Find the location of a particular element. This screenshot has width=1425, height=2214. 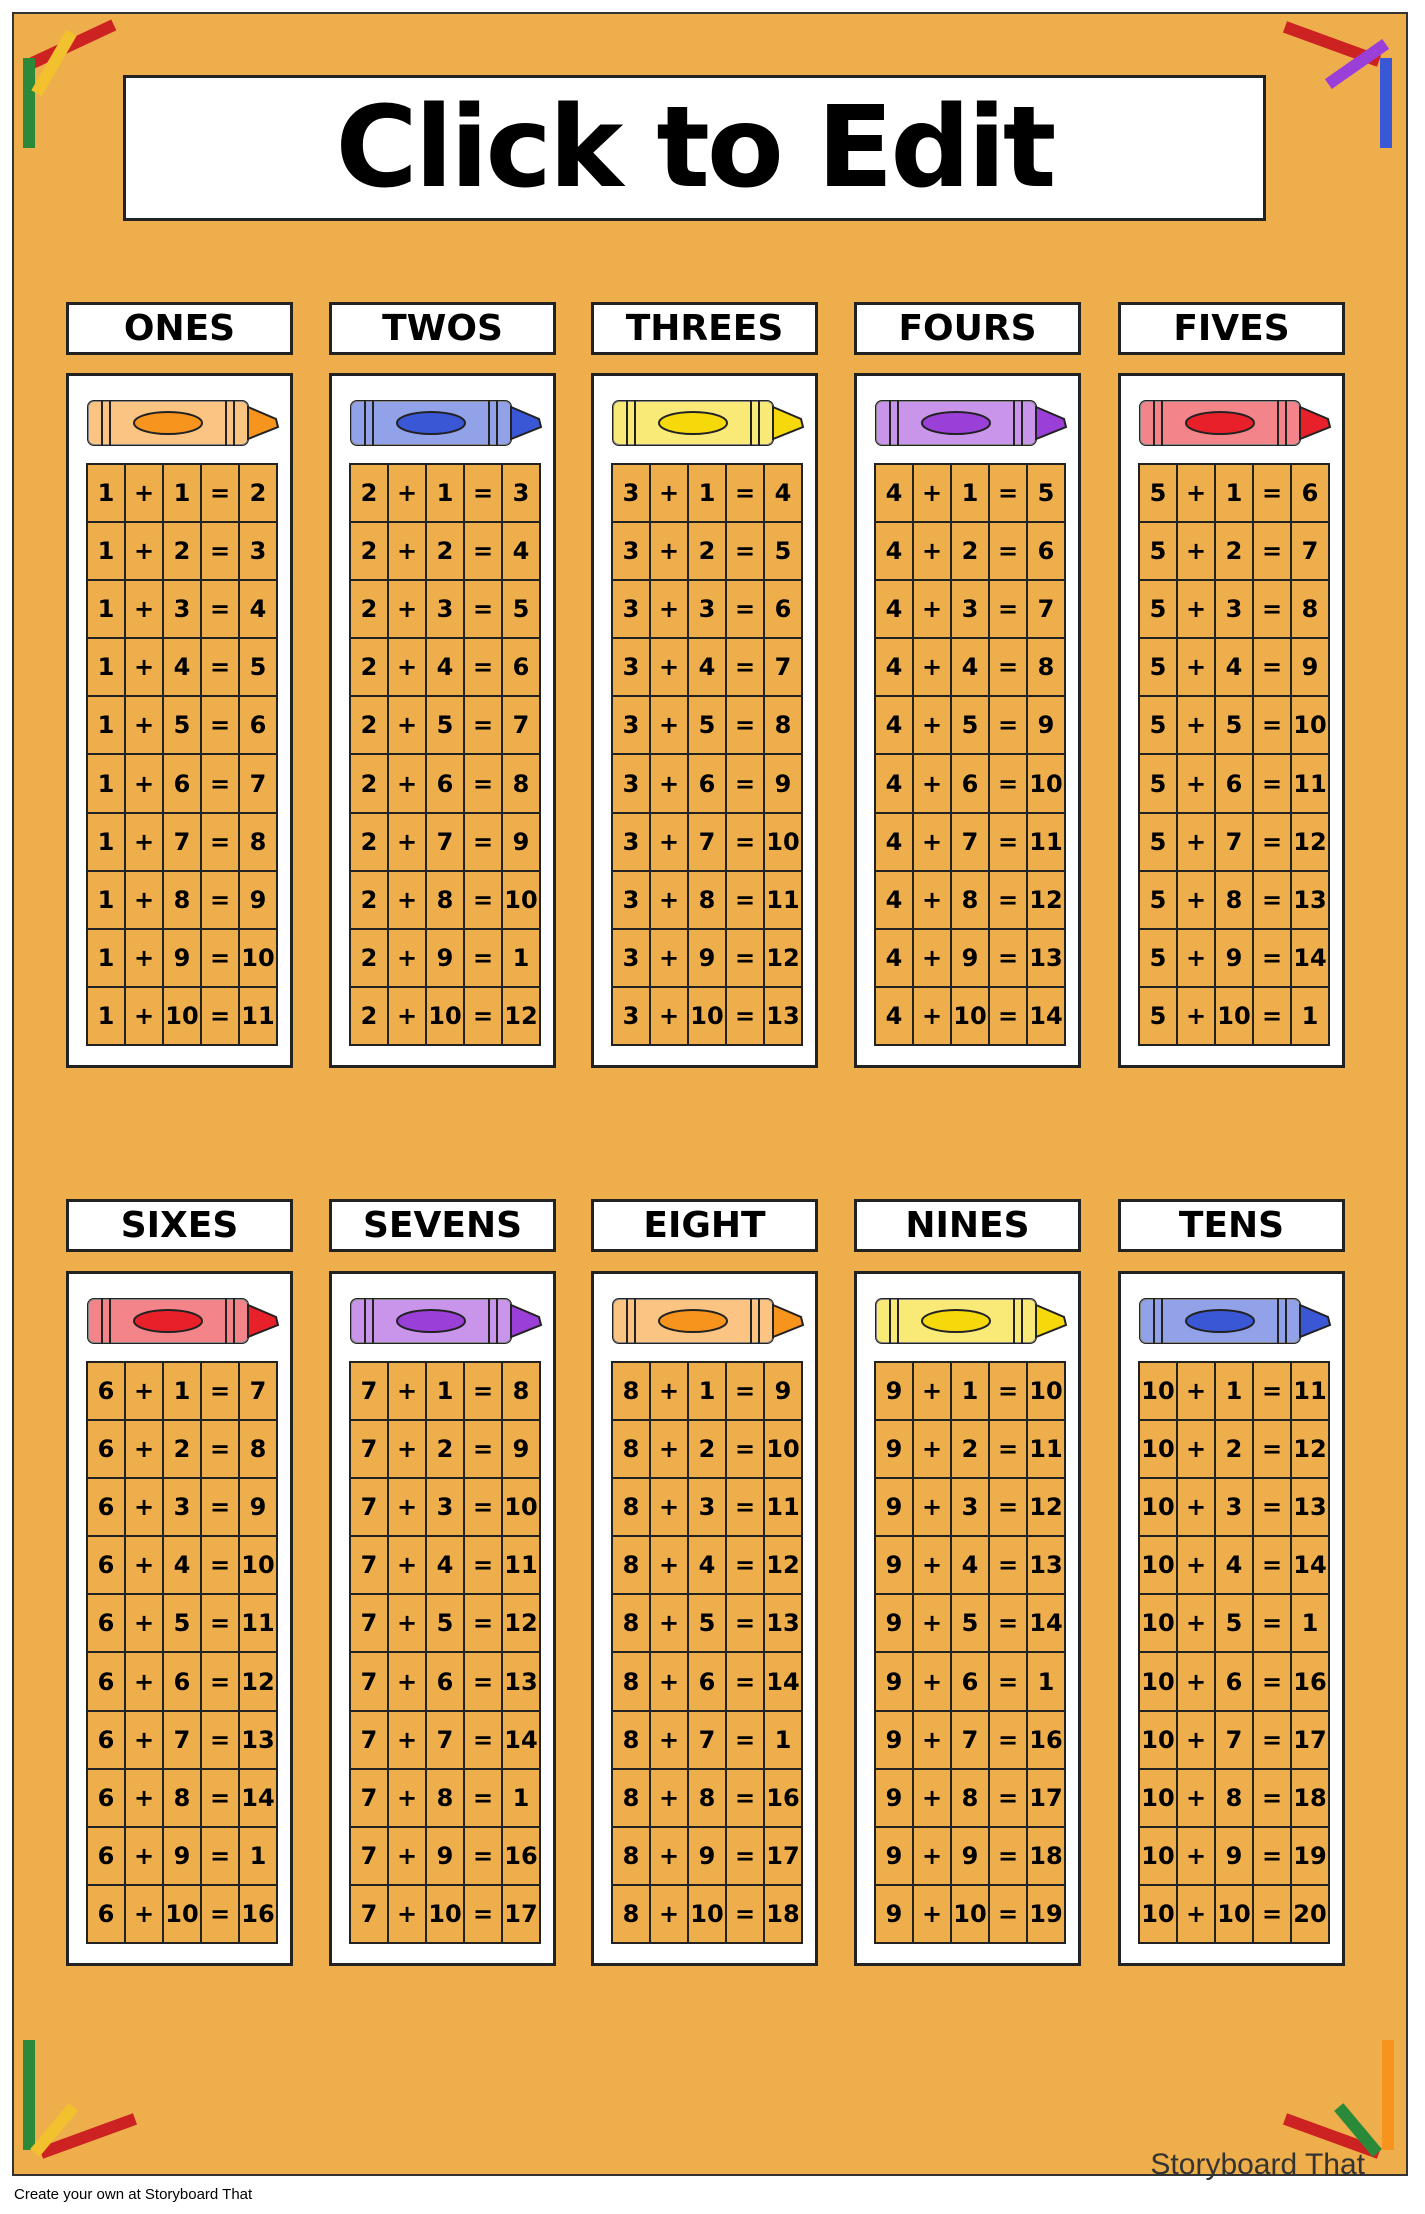

table-heading: EIGHT is located at coordinates (704, 1225).